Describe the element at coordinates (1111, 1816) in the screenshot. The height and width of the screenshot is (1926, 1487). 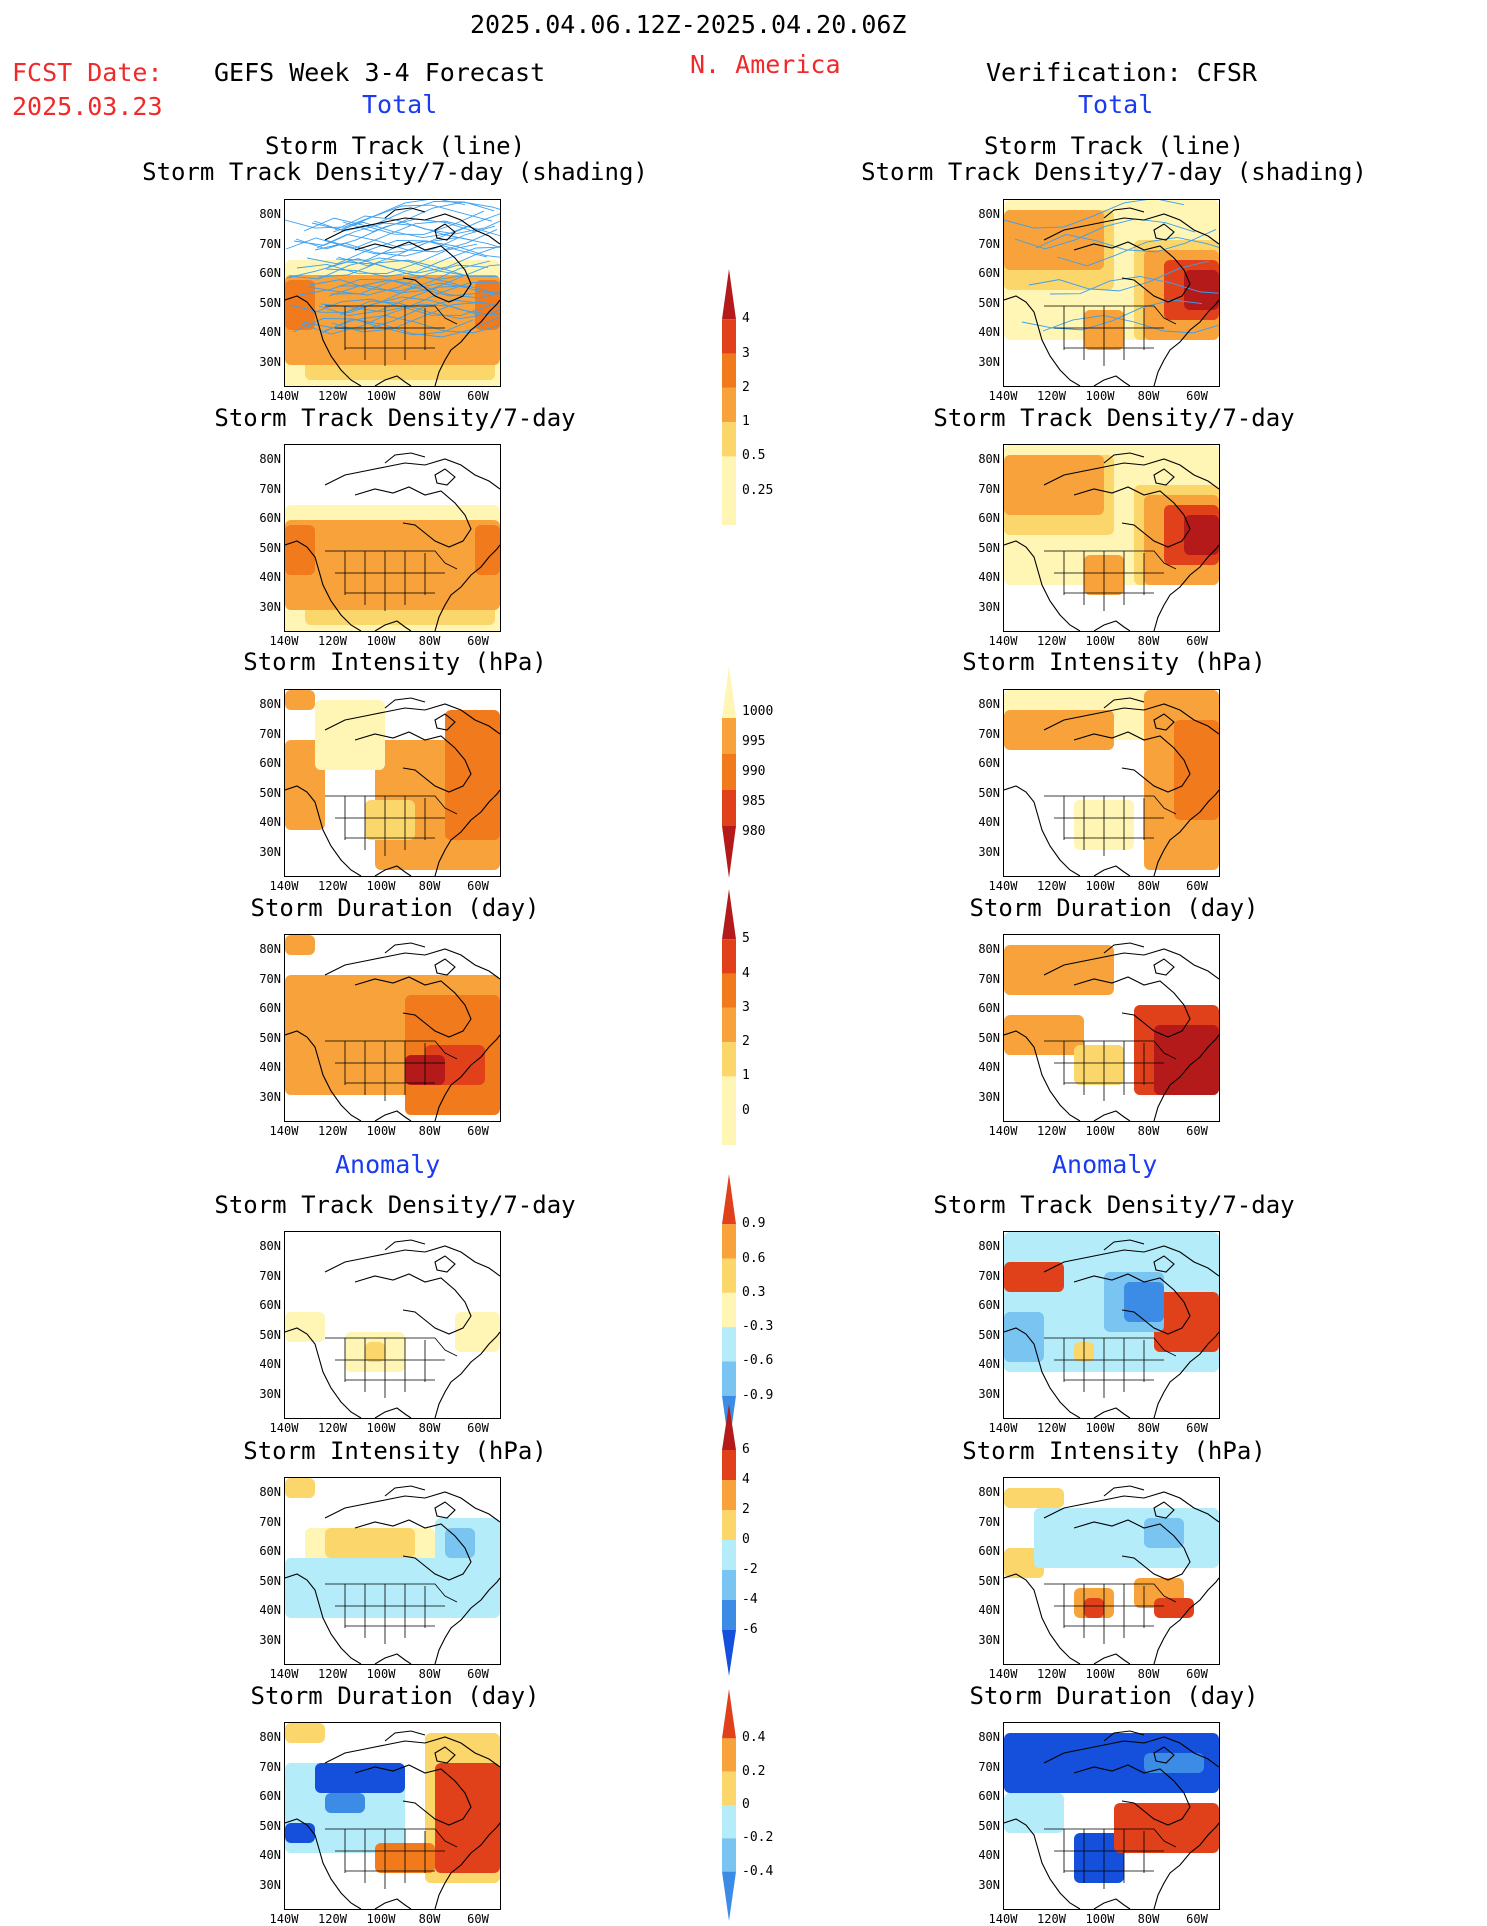
I see `right-duration-anom-map` at that location.